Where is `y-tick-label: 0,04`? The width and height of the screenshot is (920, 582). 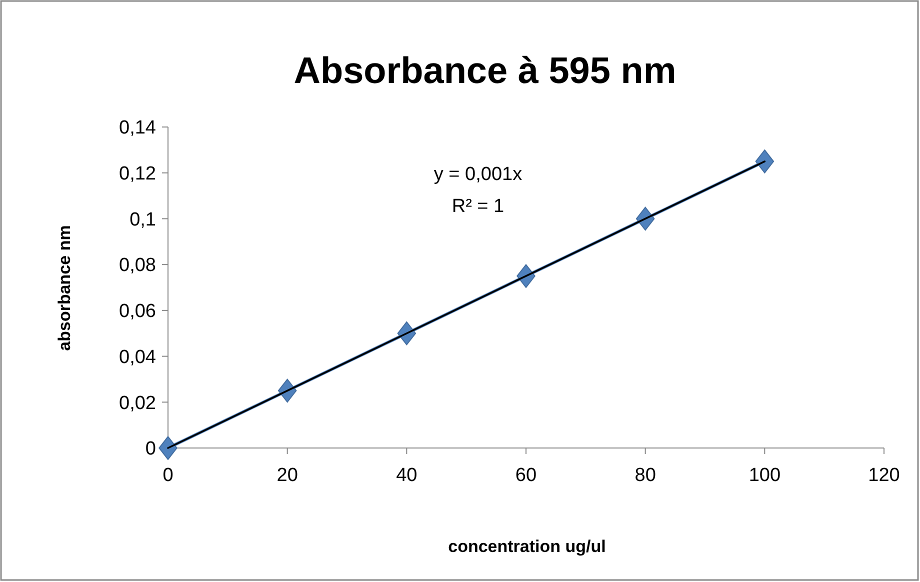
y-tick-label: 0,04 is located at coordinates (137, 357).